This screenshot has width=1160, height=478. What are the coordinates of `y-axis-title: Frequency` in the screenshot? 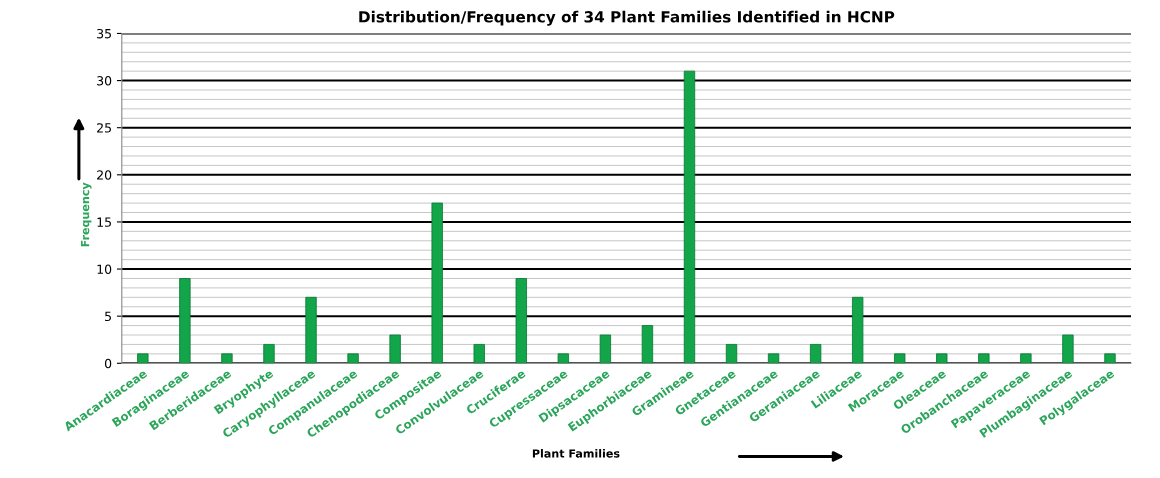 It's located at (86, 214).